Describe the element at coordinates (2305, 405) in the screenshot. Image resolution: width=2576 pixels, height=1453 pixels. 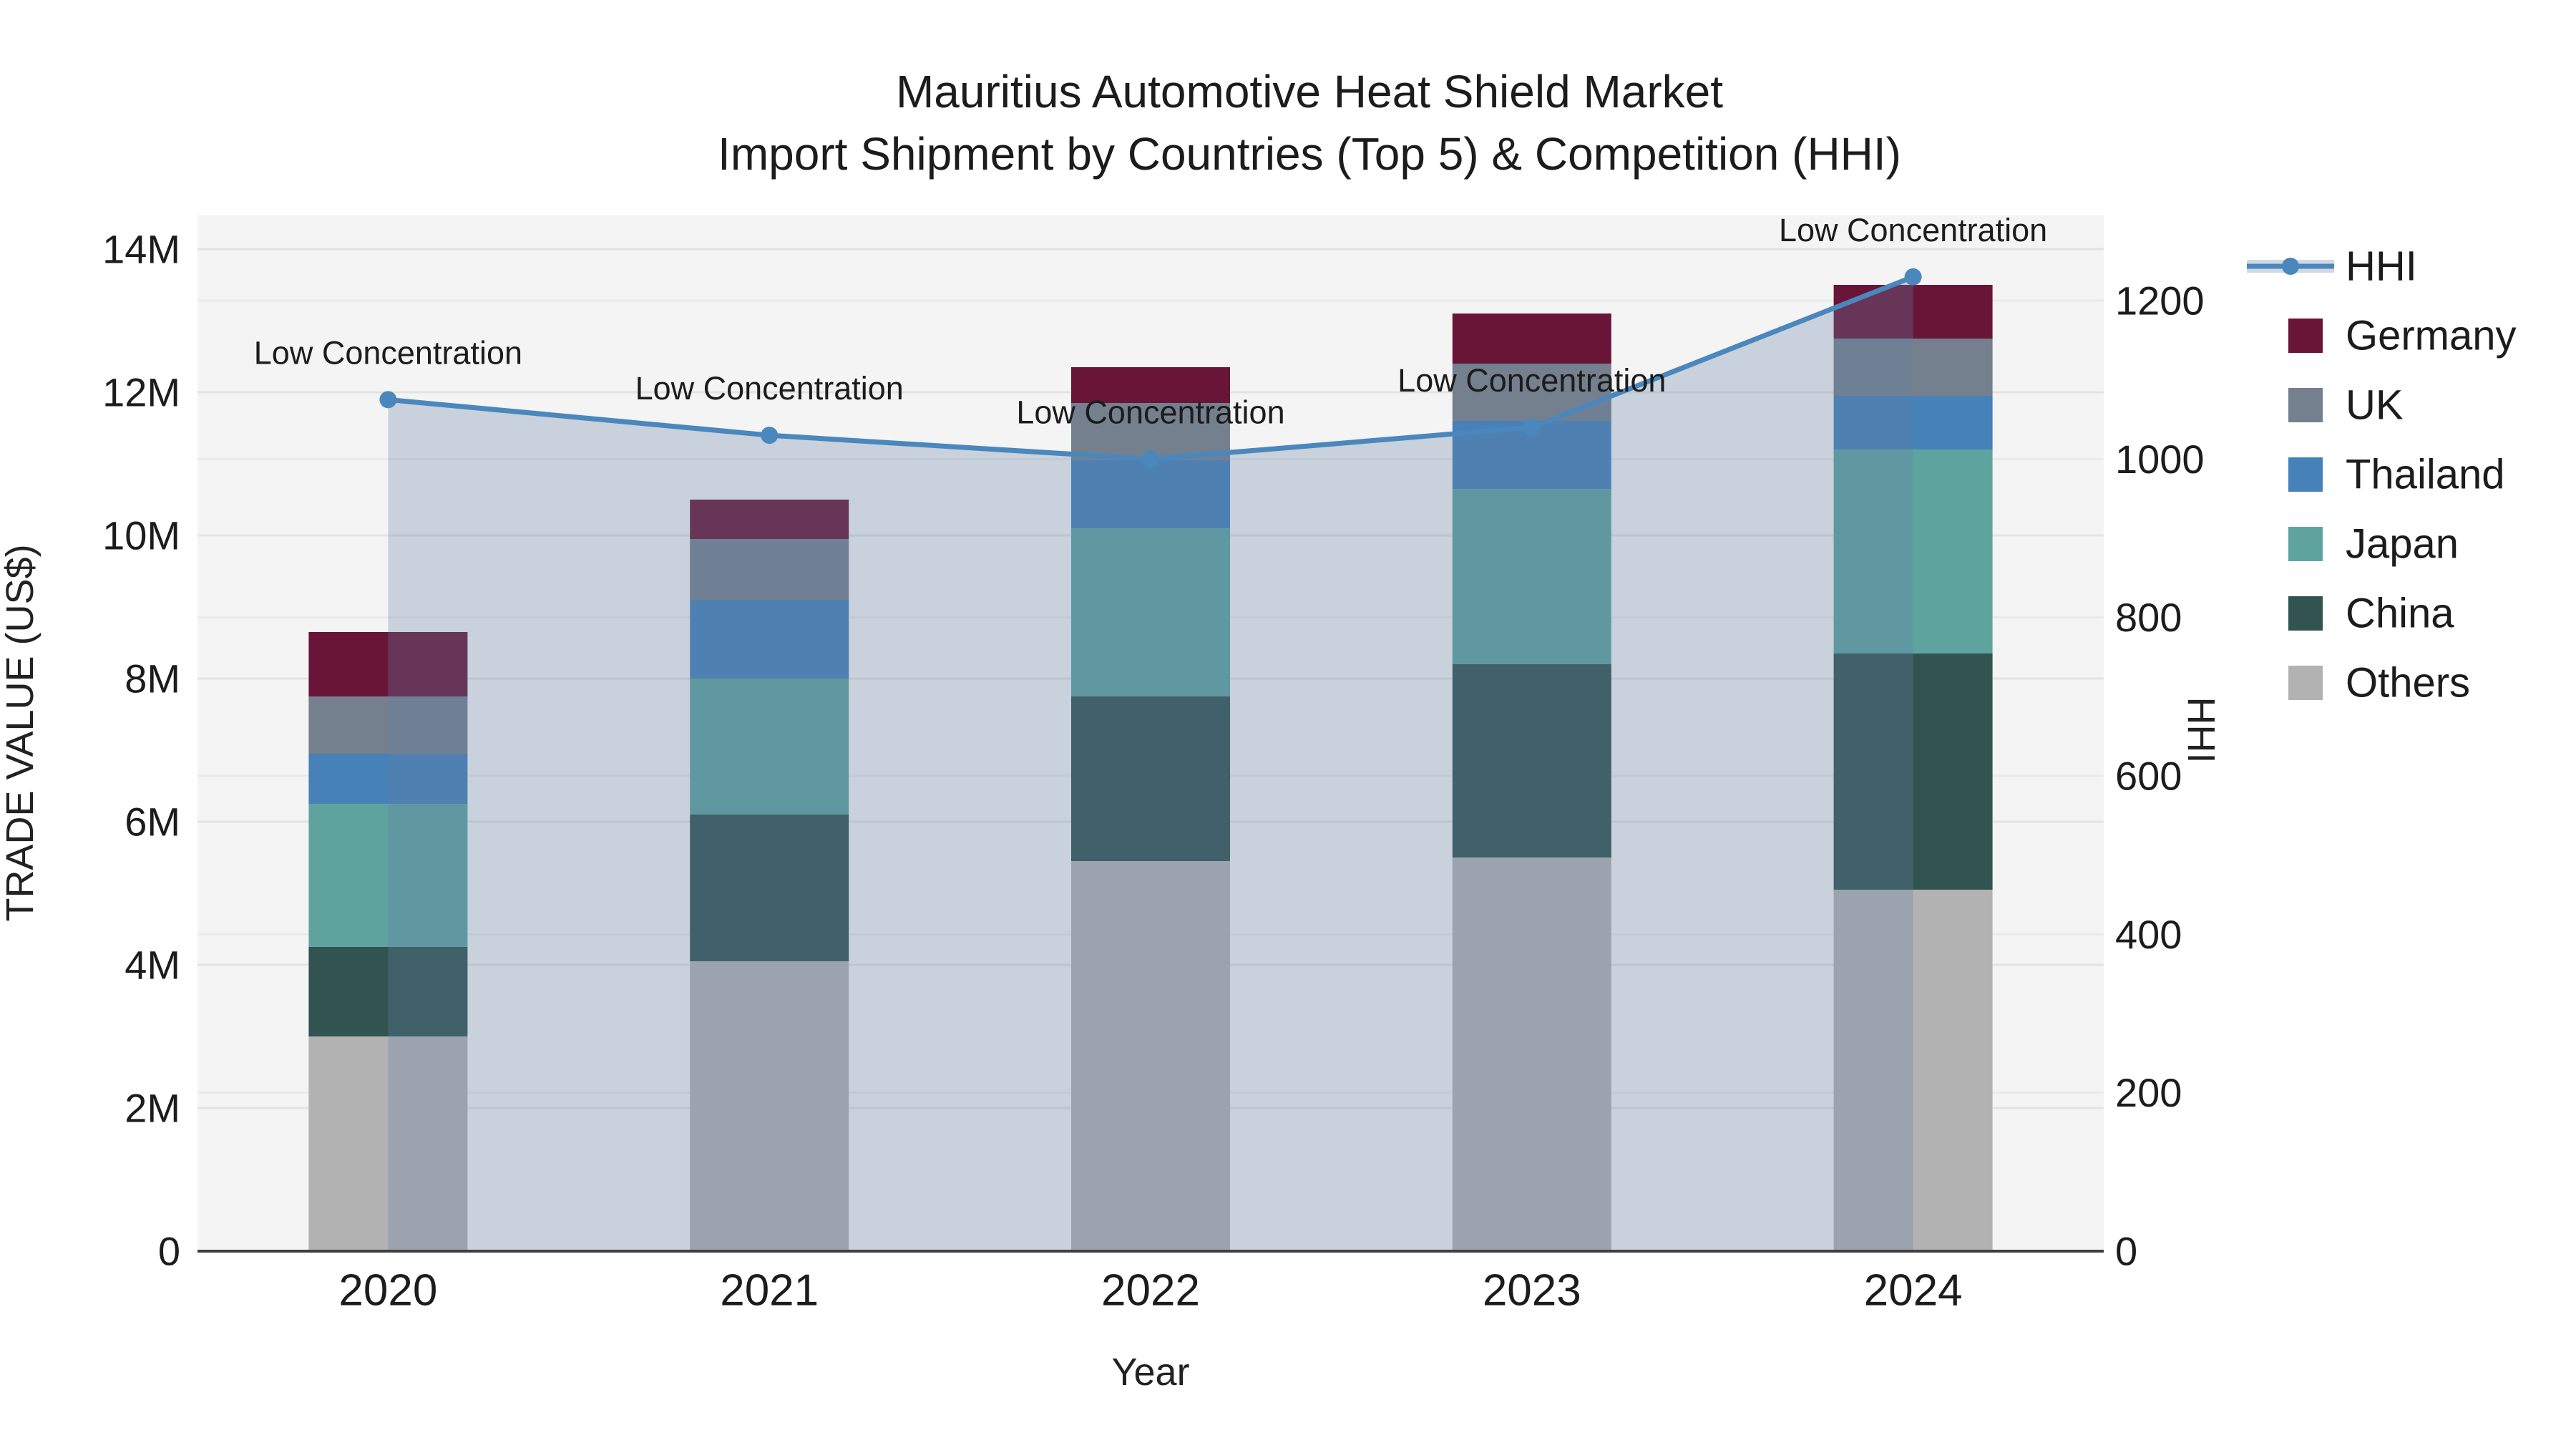
I see `legend-swatch-uk` at that location.